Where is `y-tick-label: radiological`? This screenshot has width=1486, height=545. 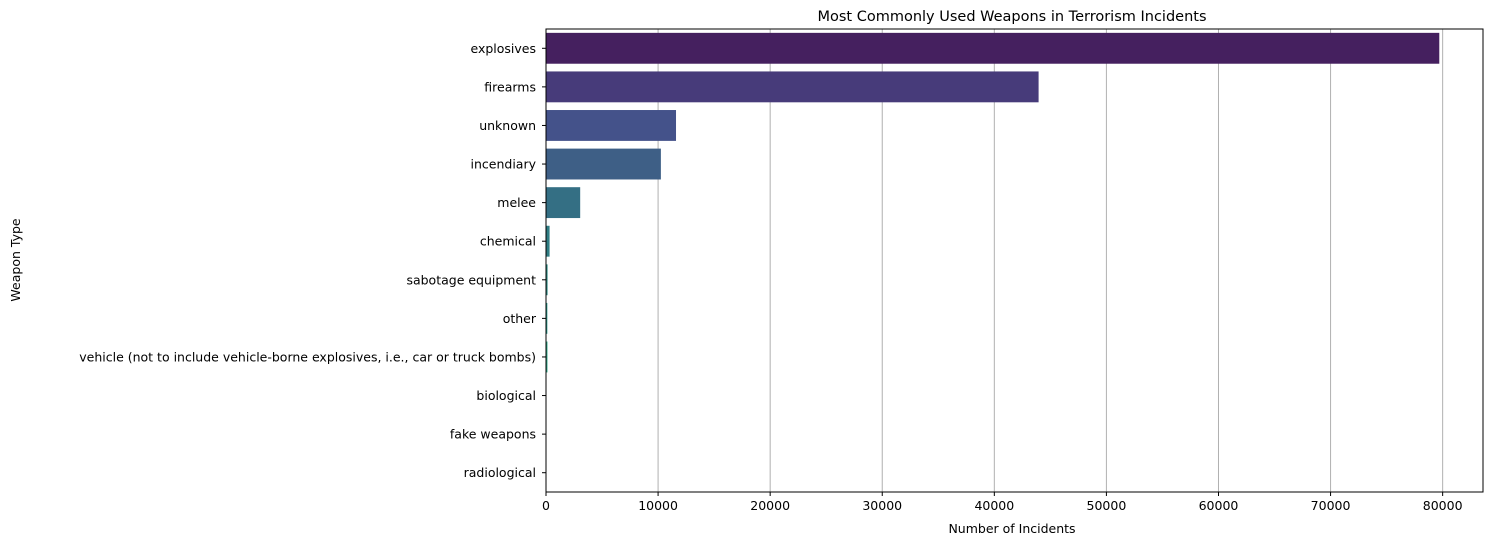
y-tick-label: radiological is located at coordinates (500, 472).